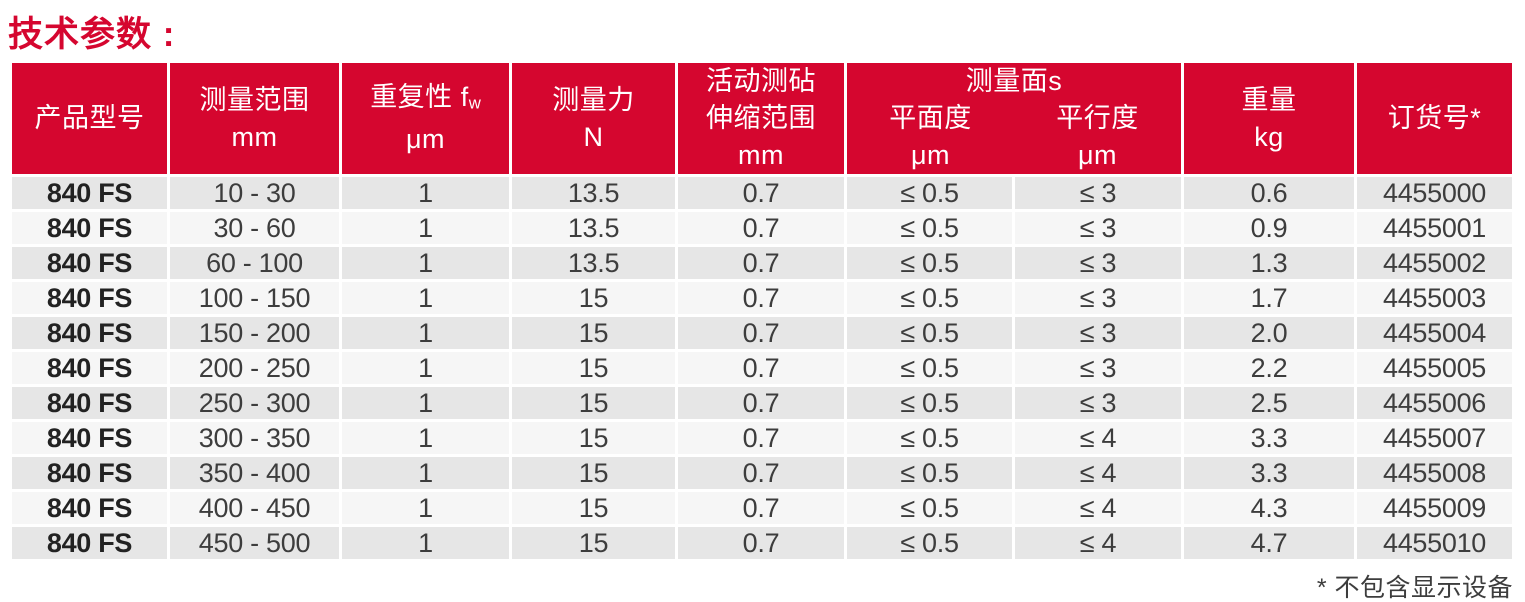 The width and height of the screenshot is (1525, 602). I want to click on col-header-anvil: 活动测砧 伸缩范围 mm, so click(761, 118).